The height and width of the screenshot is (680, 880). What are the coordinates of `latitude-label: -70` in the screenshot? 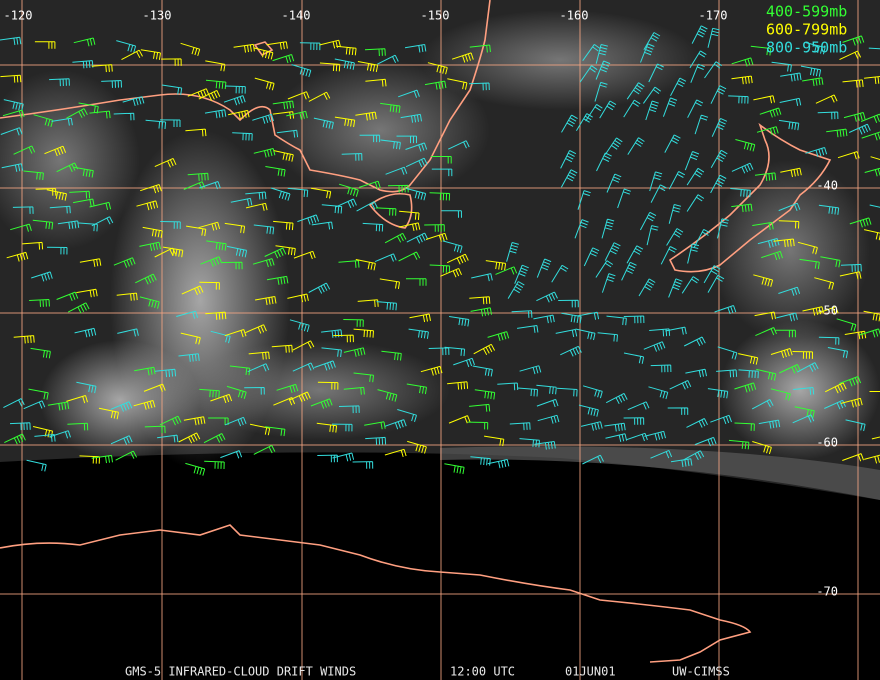 It's located at (827, 592).